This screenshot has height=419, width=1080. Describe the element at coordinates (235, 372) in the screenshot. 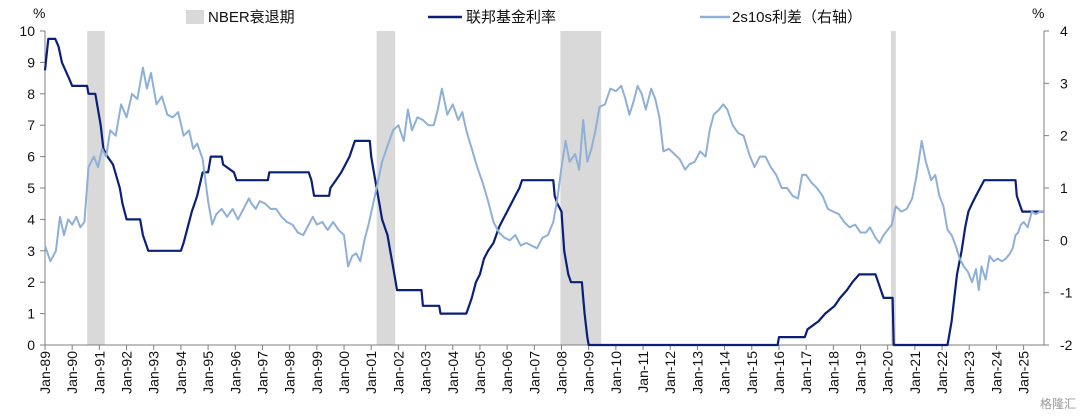

I see `x-tick-label: Jan-96` at that location.